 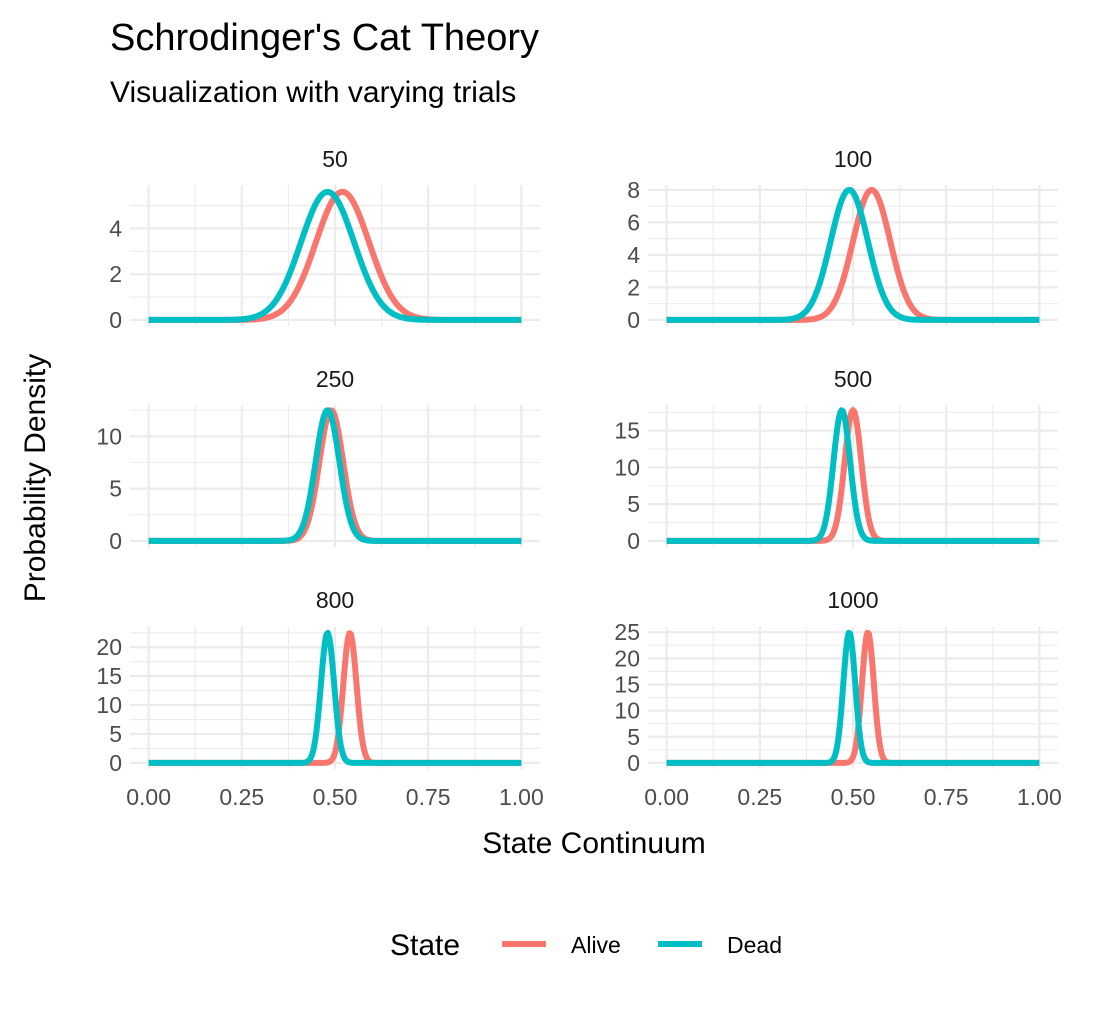 What do you see at coordinates (313, 92) in the screenshot?
I see `chart-subtitle: Visualization with varying trials` at bounding box center [313, 92].